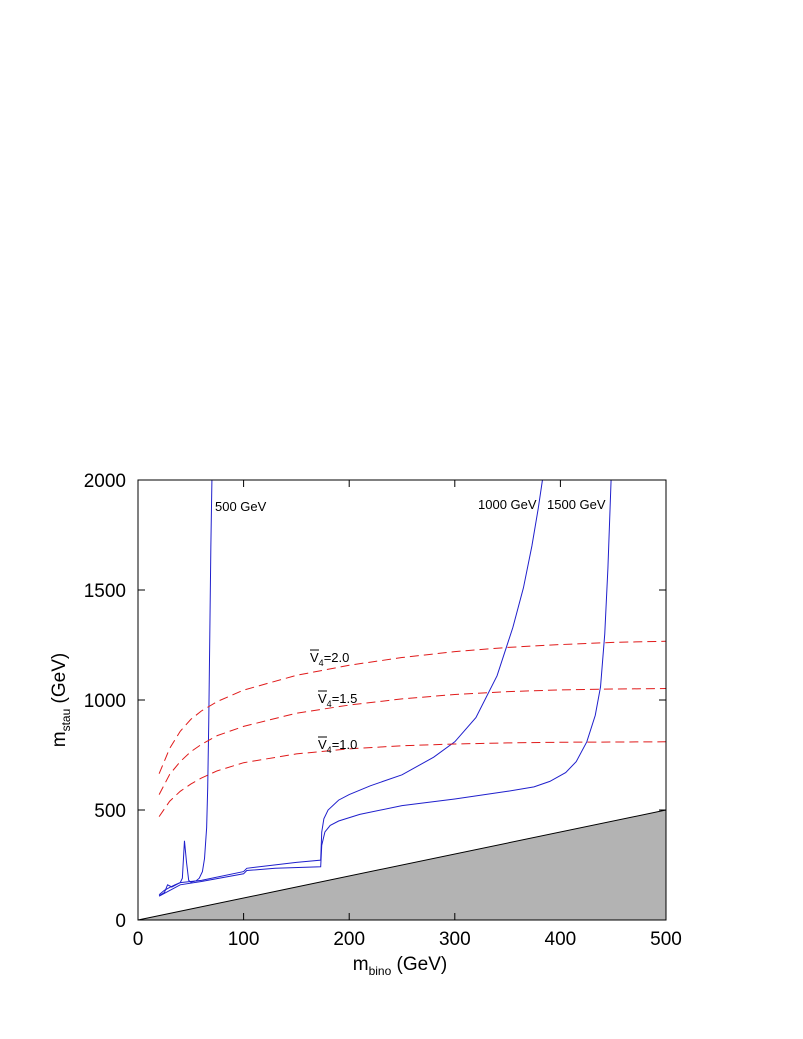 The image size is (803, 1039). Describe the element at coordinates (138, 939) in the screenshot. I see `x-tick-label: 0` at that location.